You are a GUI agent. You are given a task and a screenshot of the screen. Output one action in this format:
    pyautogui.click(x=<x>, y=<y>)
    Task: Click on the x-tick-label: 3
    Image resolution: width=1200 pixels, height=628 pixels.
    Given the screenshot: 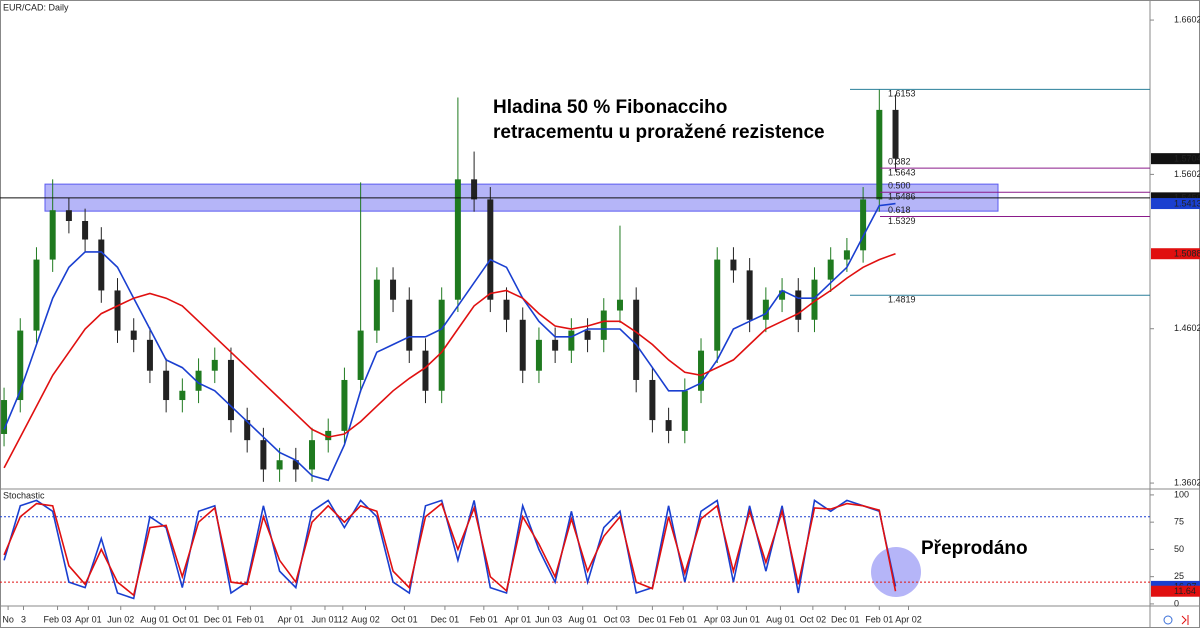 What is the action you would take?
    pyautogui.click(x=23, y=619)
    